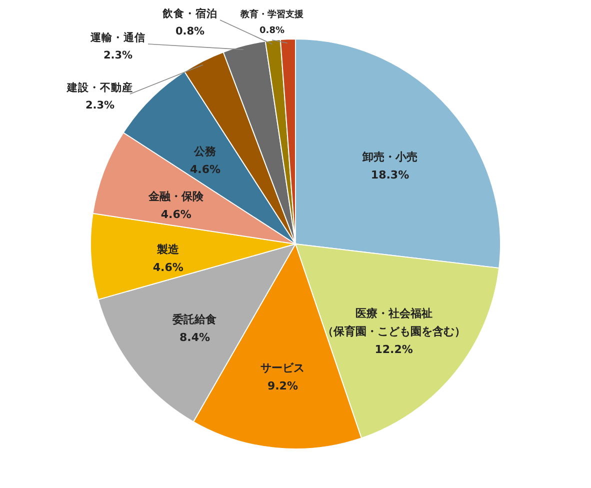 The width and height of the screenshot is (591, 488). Describe the element at coordinates (282, 386) in the screenshot. I see `data-label: 9.2%` at that location.